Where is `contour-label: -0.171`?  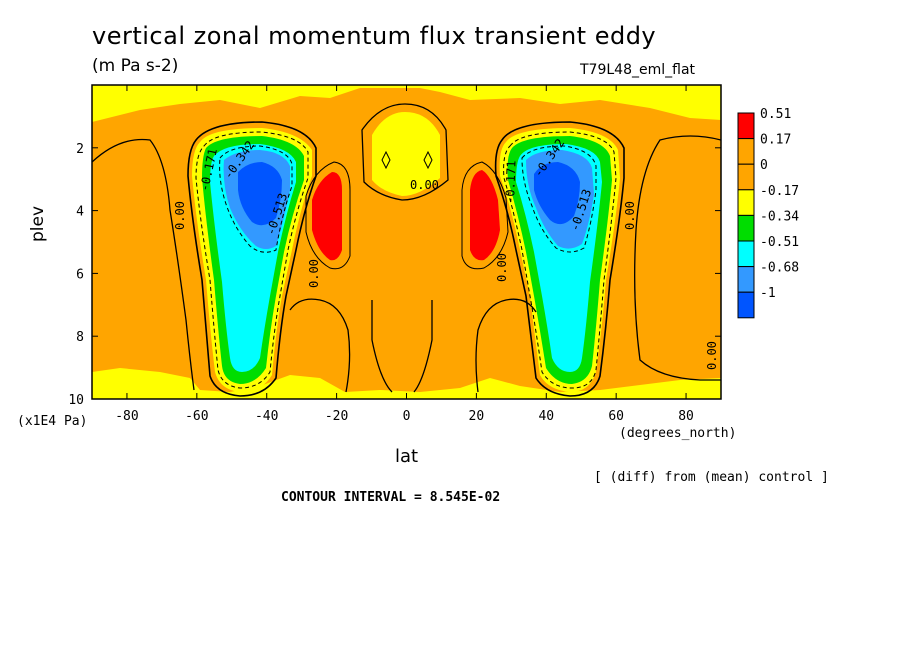 contour-label: -0.171 is located at coordinates (511, 182).